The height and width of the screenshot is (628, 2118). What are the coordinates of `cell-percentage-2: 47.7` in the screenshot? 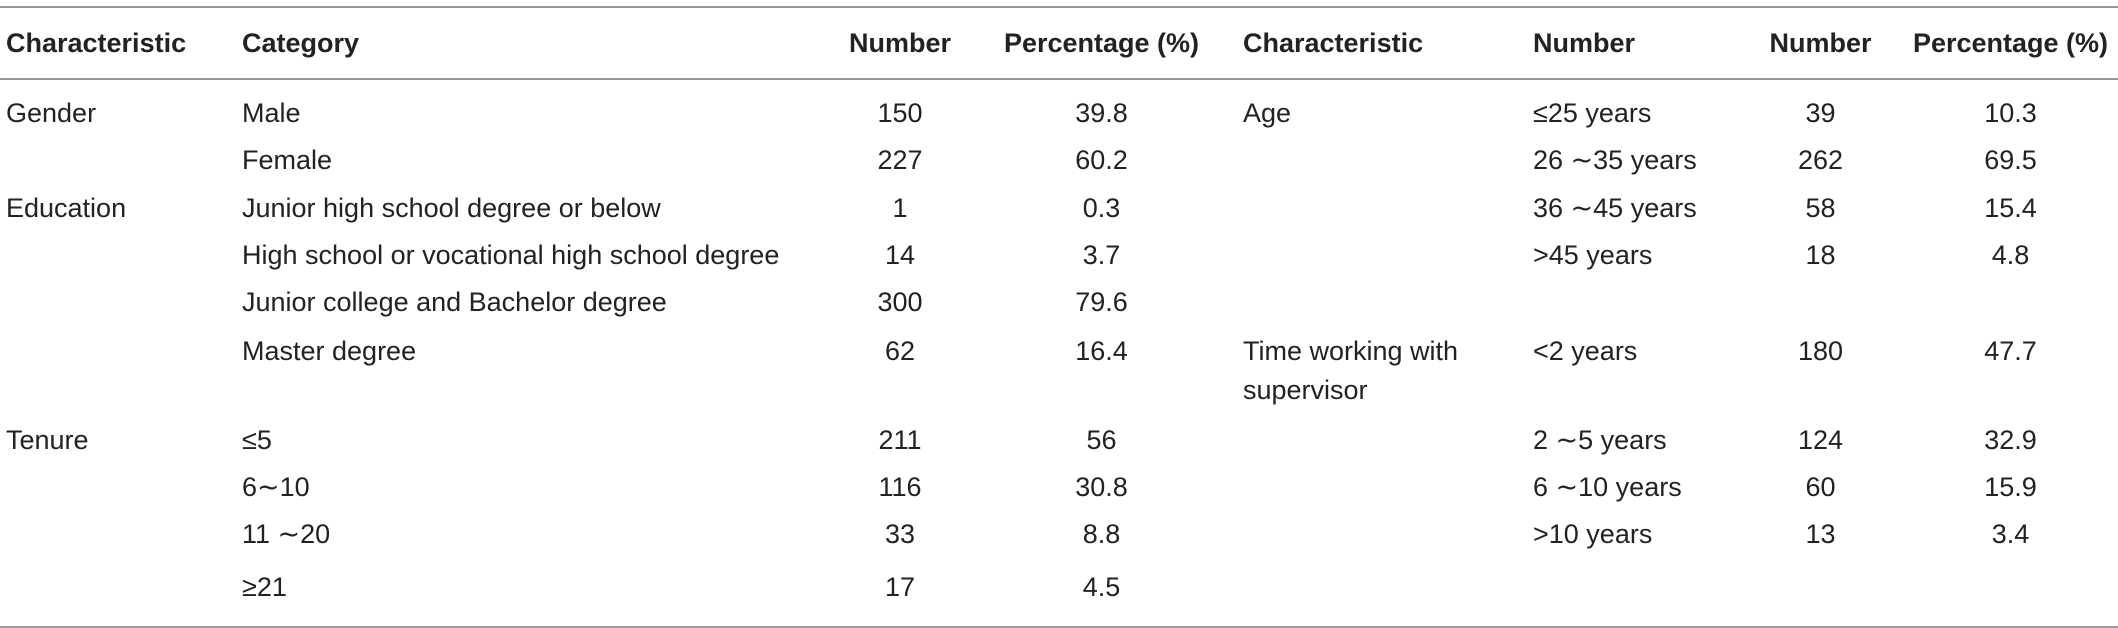 It's located at (2010, 351).